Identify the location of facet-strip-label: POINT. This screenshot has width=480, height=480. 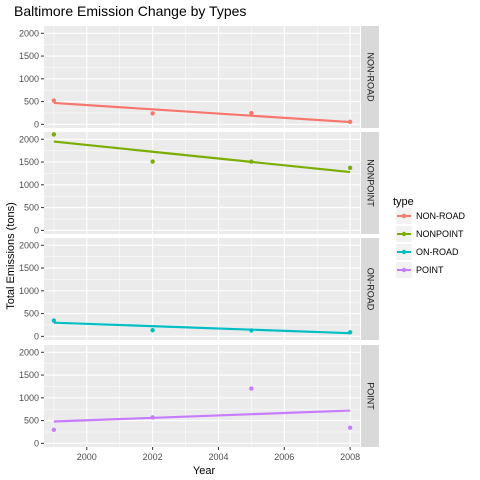
(371, 396).